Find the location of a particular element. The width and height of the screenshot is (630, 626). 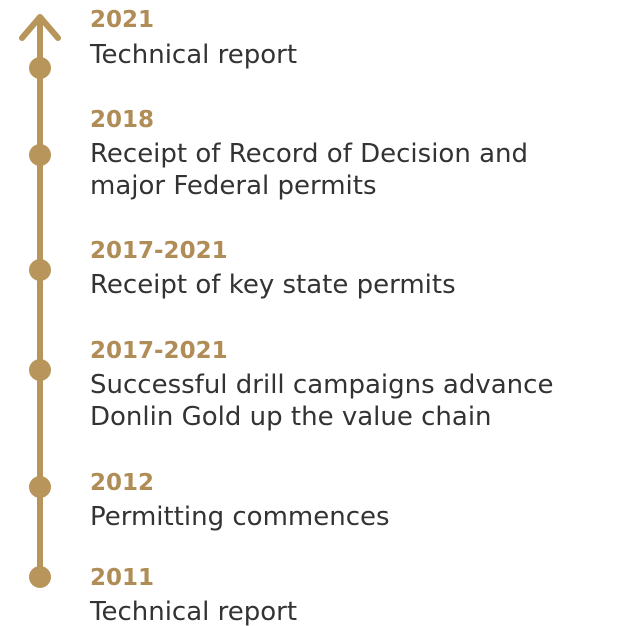

item-year: 2018 is located at coordinates (122, 120).